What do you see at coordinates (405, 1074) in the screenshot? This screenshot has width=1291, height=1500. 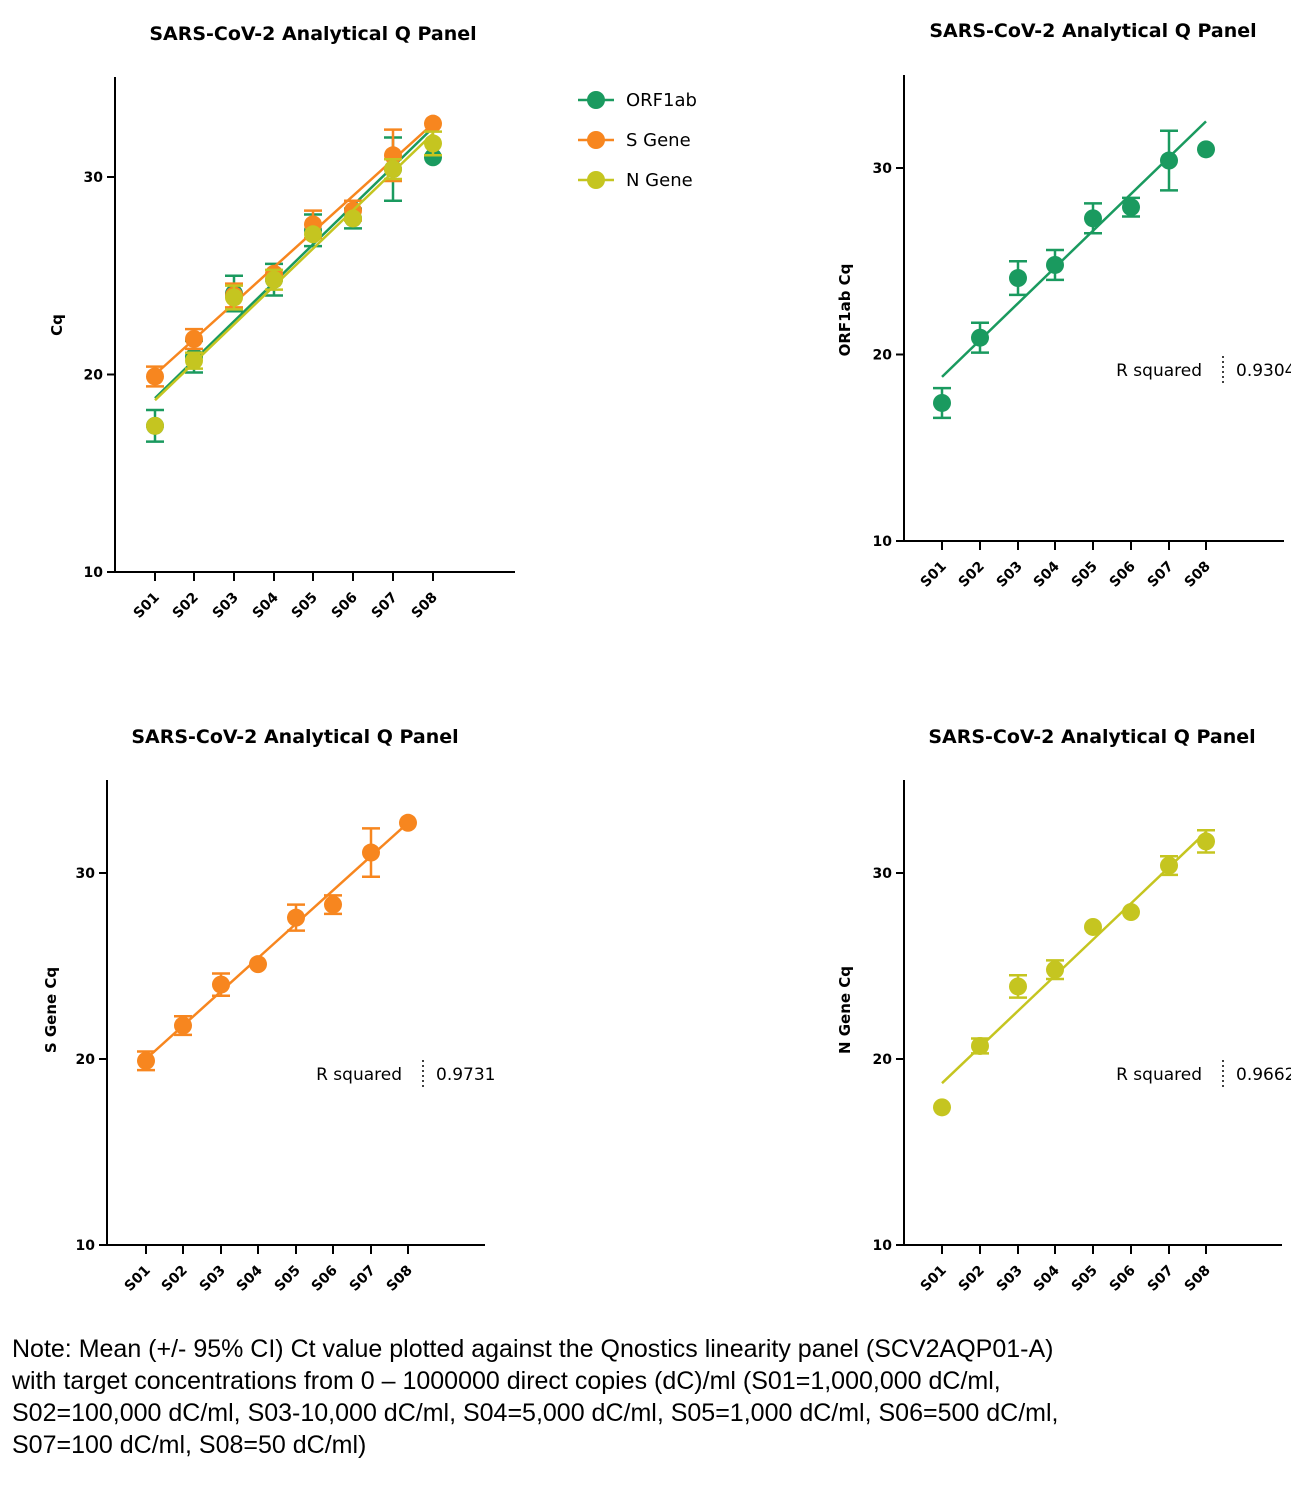 I see `r-squared-annotation: R squared 0.9731` at bounding box center [405, 1074].